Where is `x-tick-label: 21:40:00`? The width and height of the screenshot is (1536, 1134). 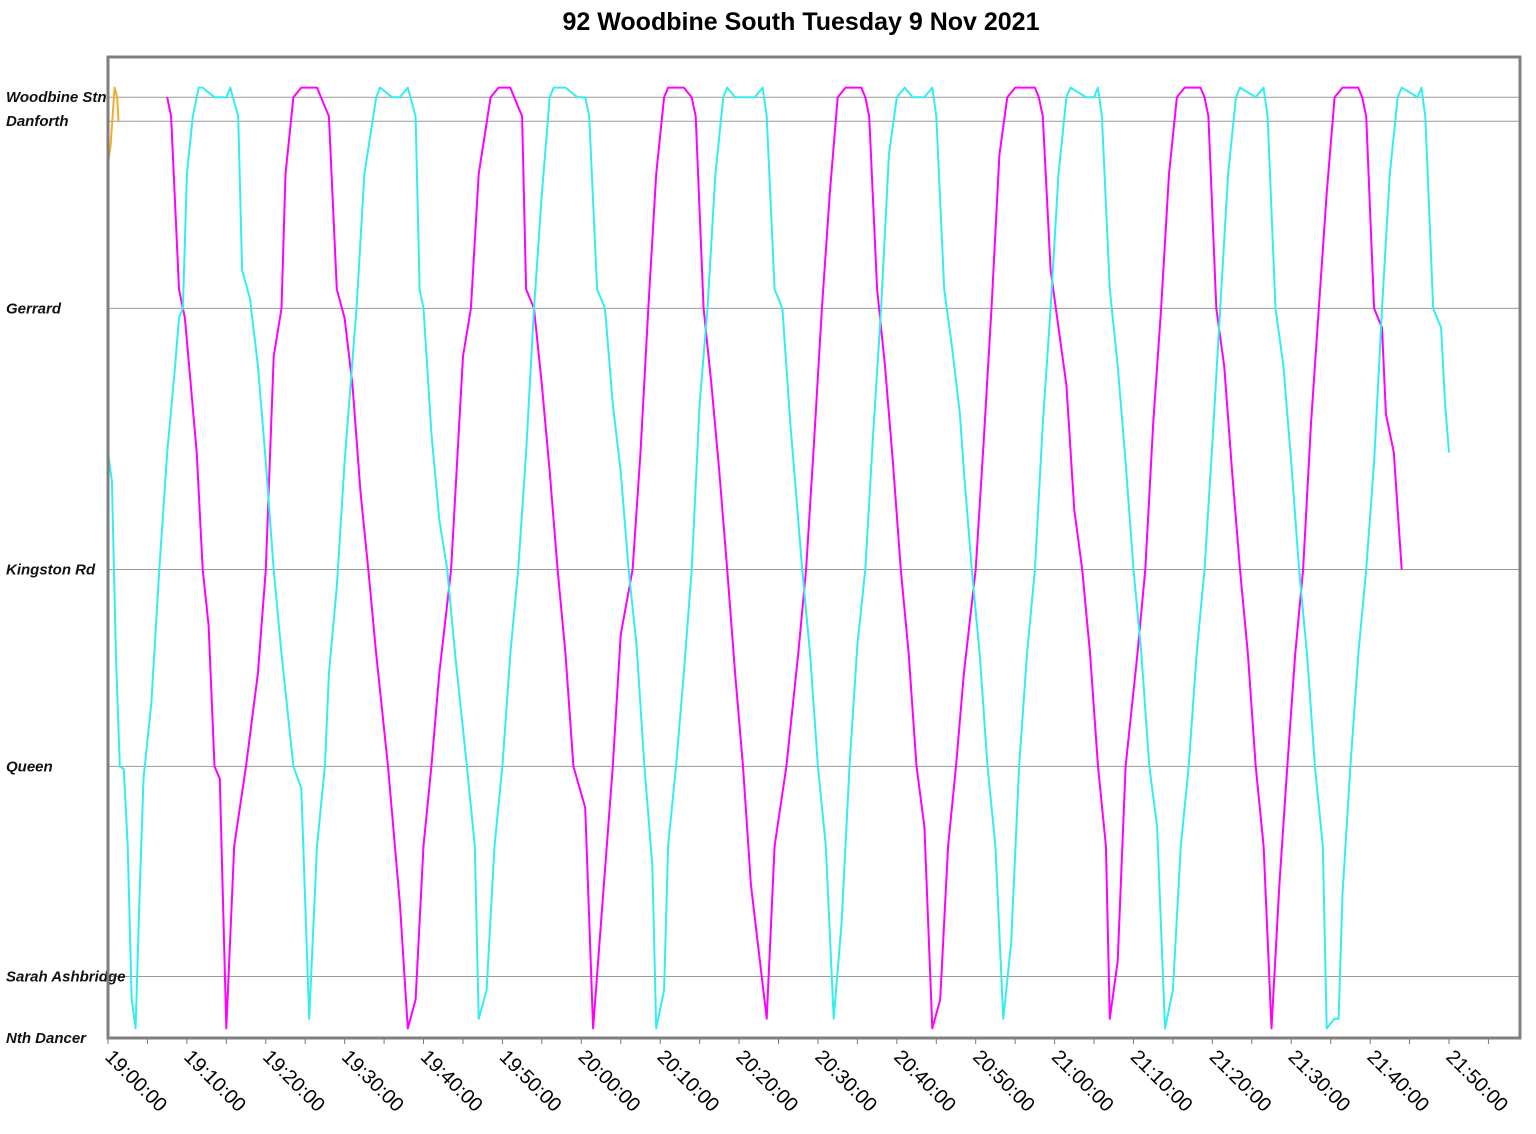 x-tick-label: 21:40:00 is located at coordinates (1398, 1081).